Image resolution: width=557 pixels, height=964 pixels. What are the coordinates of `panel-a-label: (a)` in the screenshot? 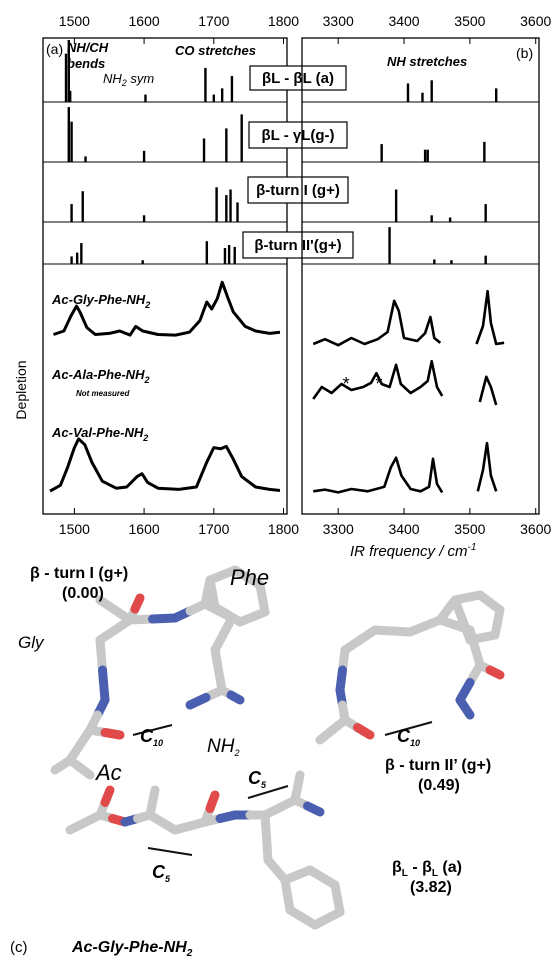 It's located at (54, 49).